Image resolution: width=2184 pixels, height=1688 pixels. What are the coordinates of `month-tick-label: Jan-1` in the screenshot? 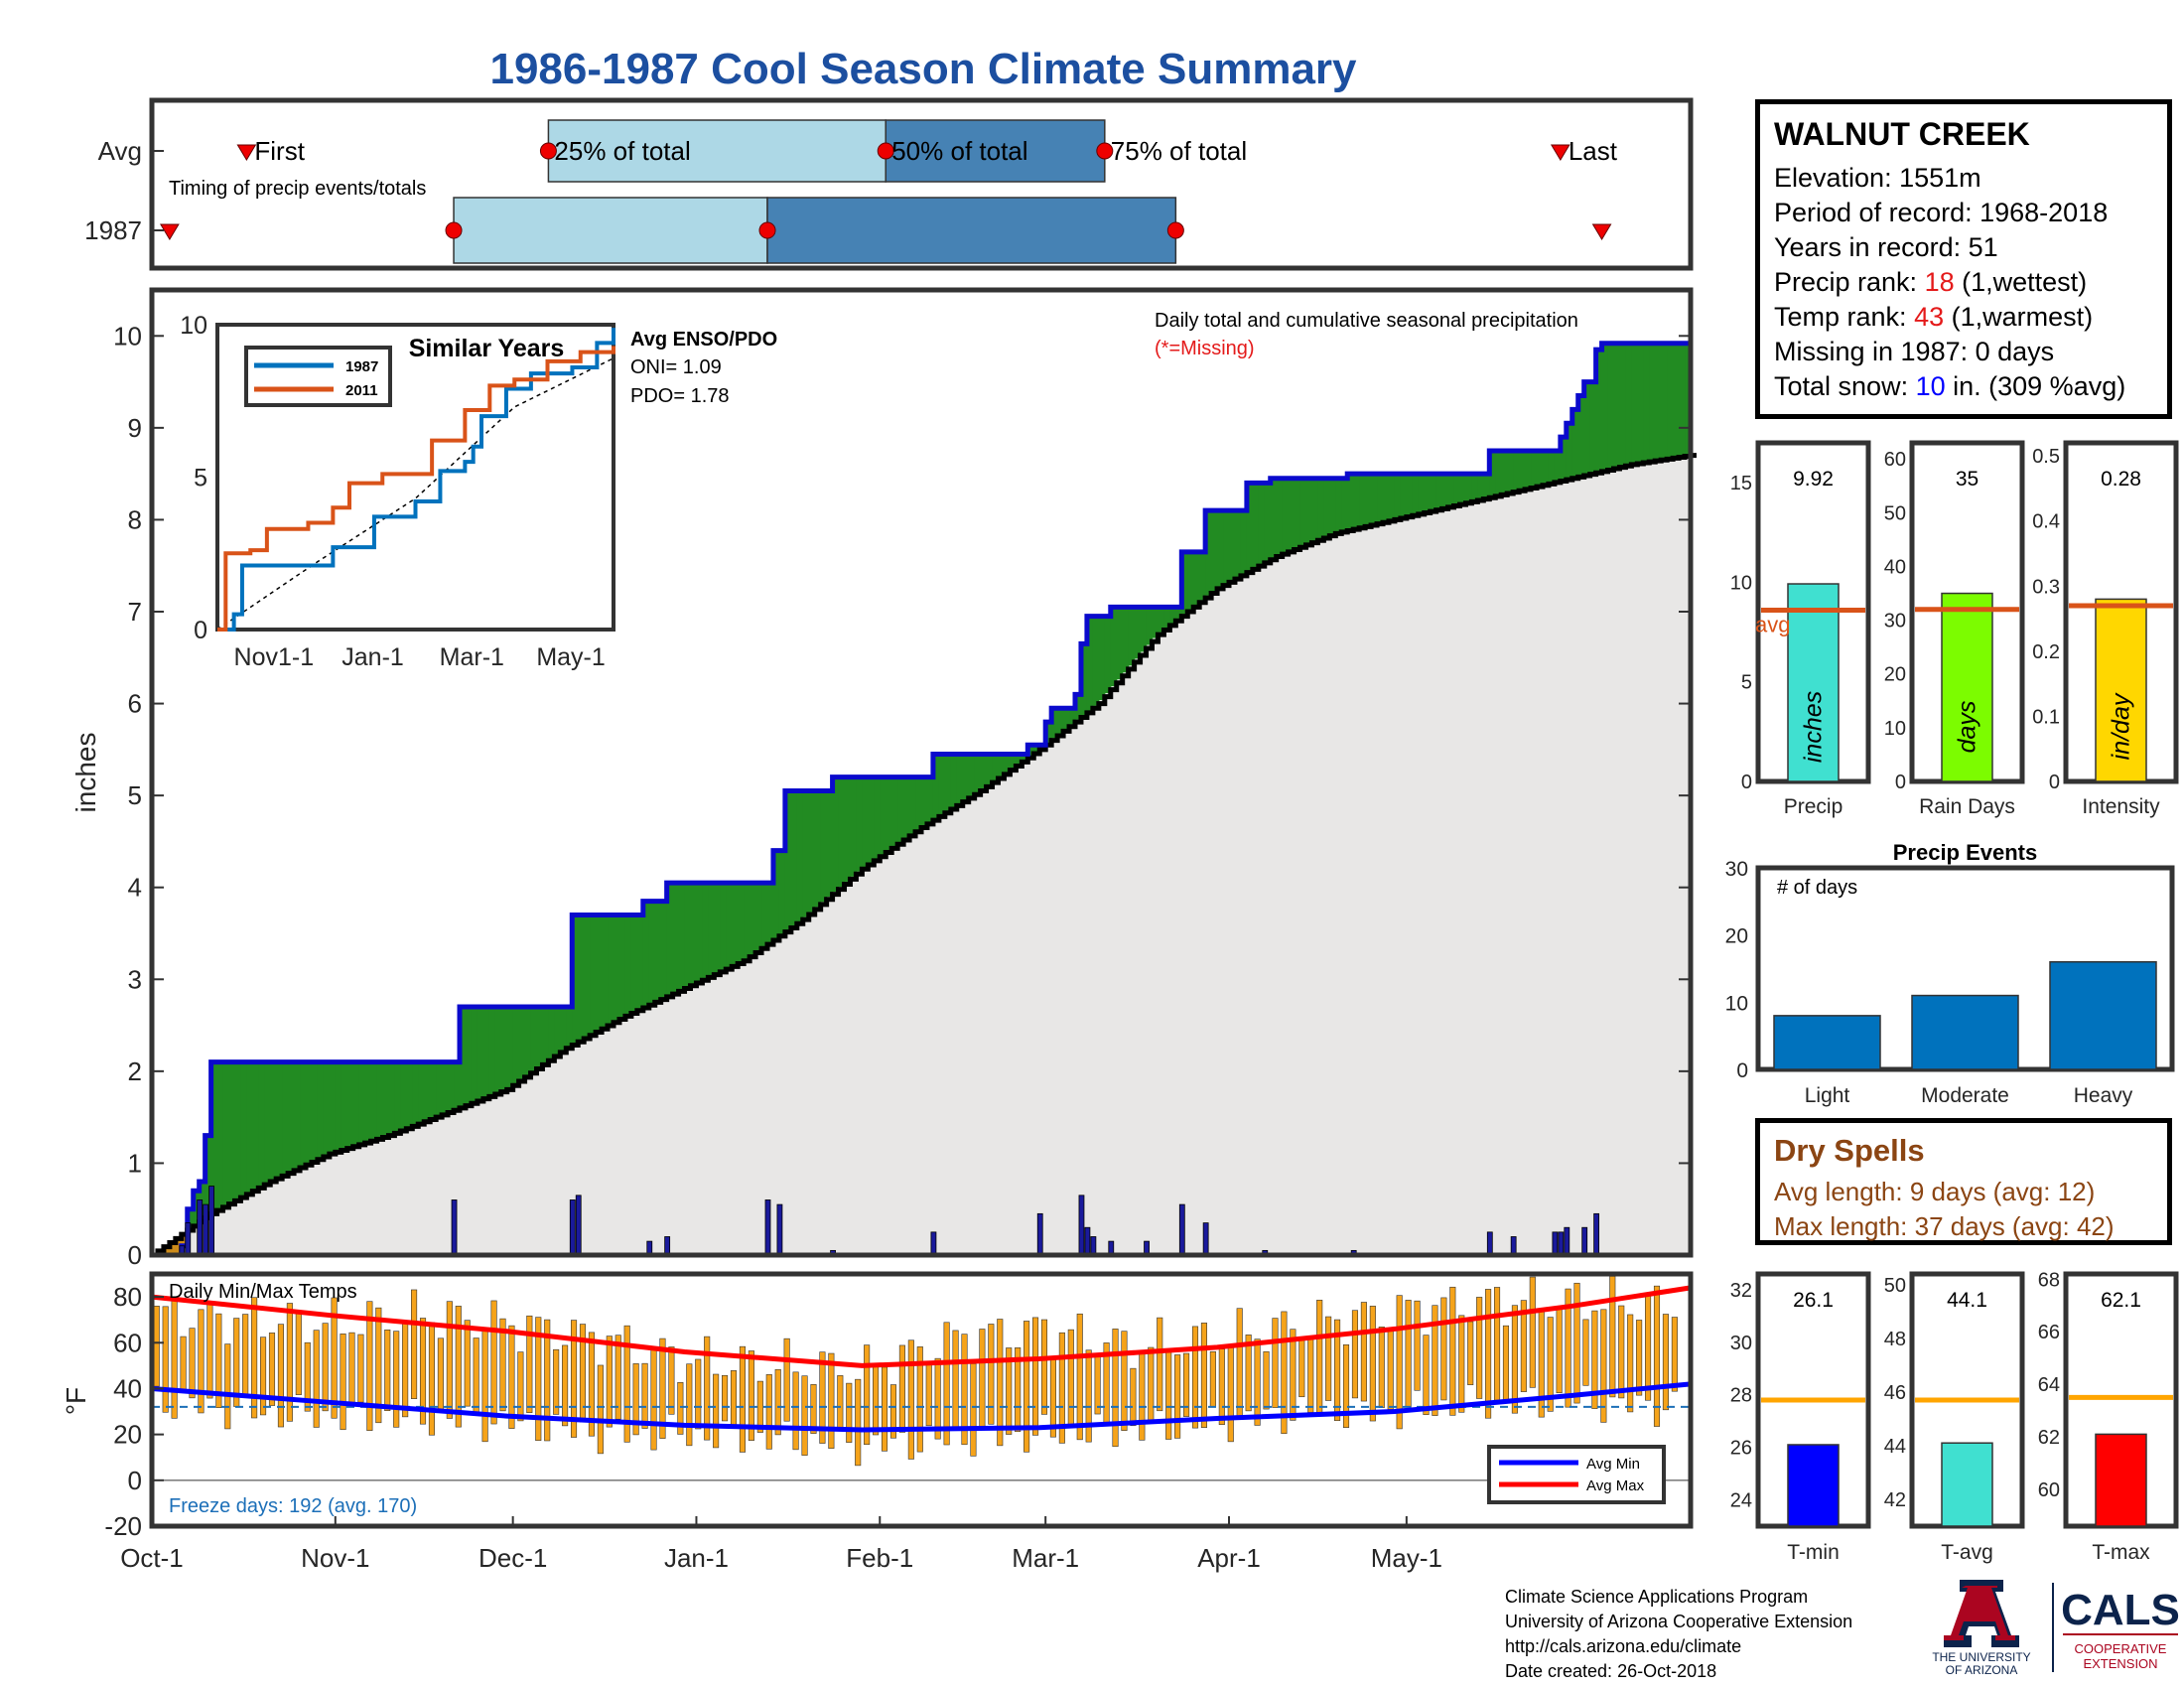 It's located at (696, 1558).